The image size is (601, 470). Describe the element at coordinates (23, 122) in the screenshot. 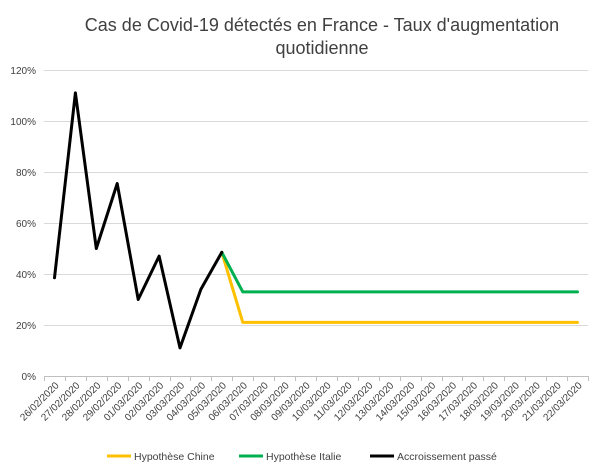

I see `y-tick-label: 100%` at that location.